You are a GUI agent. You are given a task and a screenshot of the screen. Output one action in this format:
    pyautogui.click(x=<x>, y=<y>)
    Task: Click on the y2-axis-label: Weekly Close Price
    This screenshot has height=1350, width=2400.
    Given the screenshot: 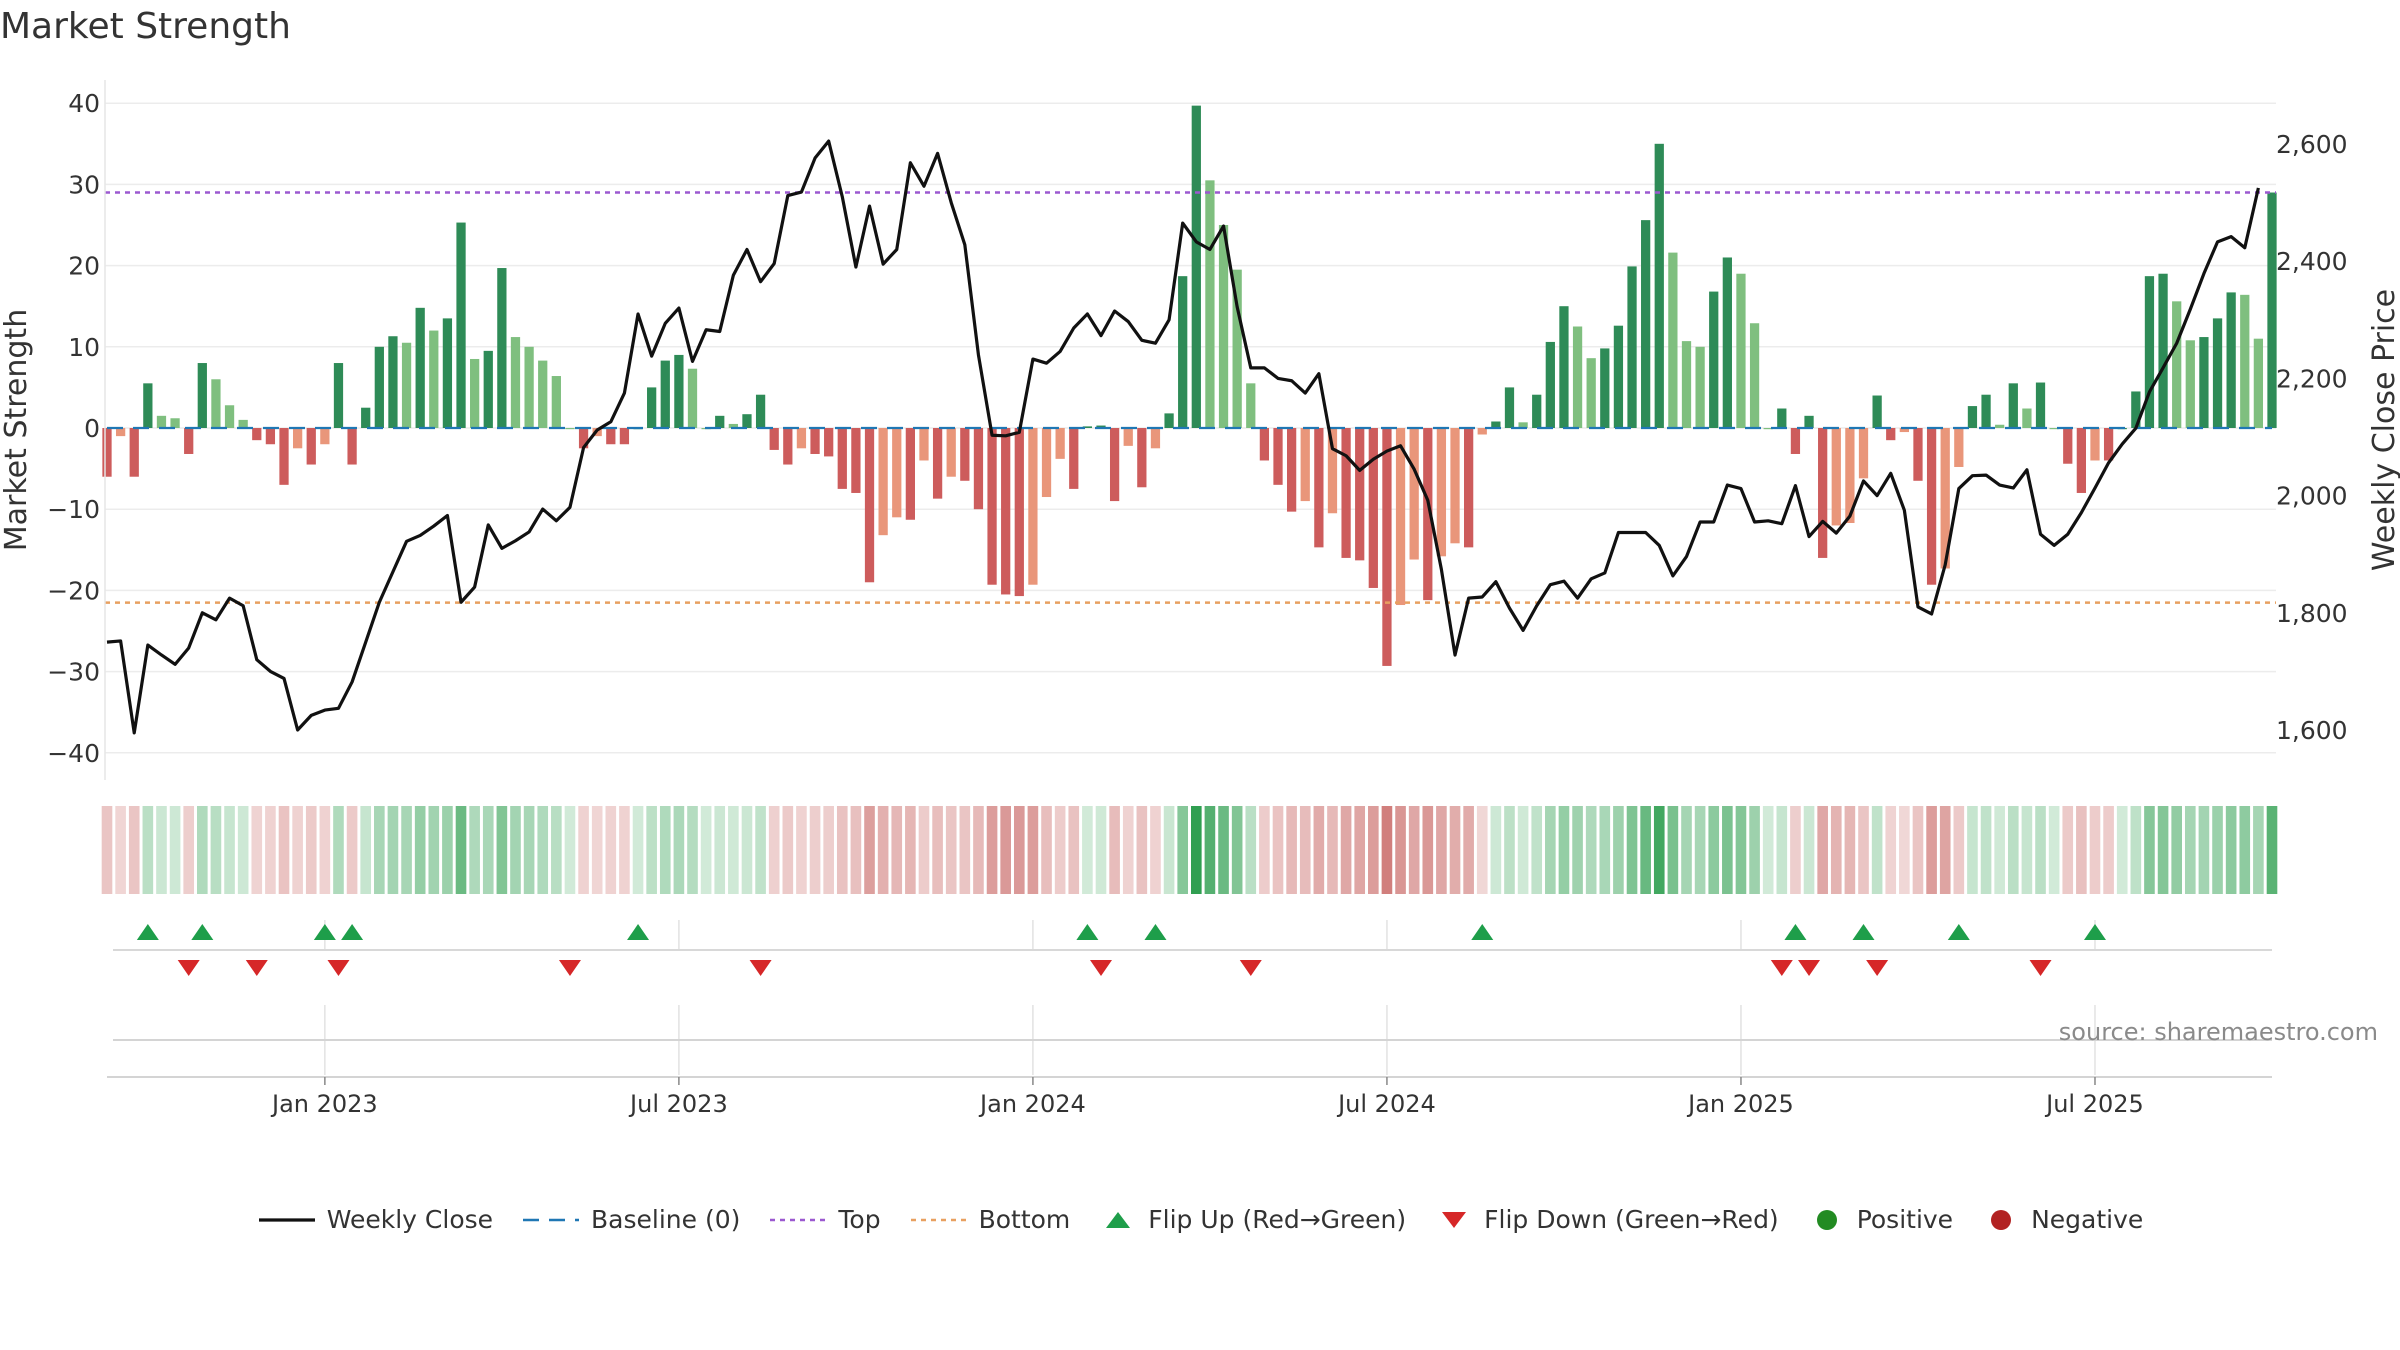 What is the action you would take?
    pyautogui.click(x=2383, y=430)
    